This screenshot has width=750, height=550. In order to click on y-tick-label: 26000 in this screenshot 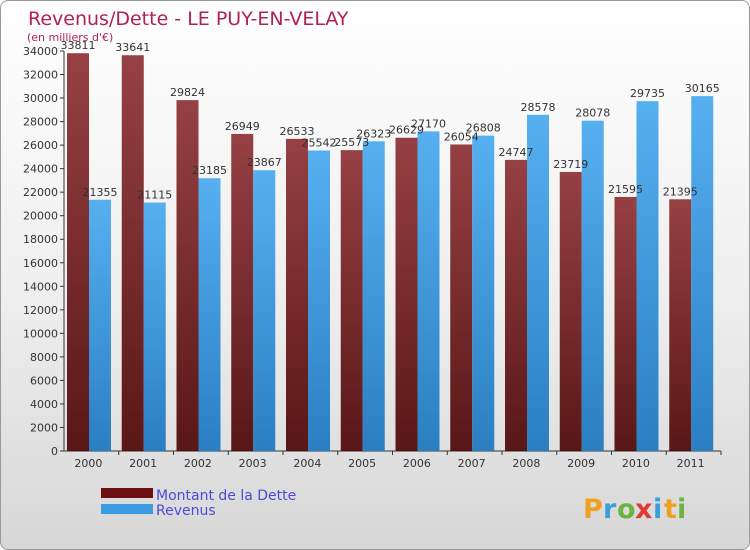, I will do `click(40, 145)`.